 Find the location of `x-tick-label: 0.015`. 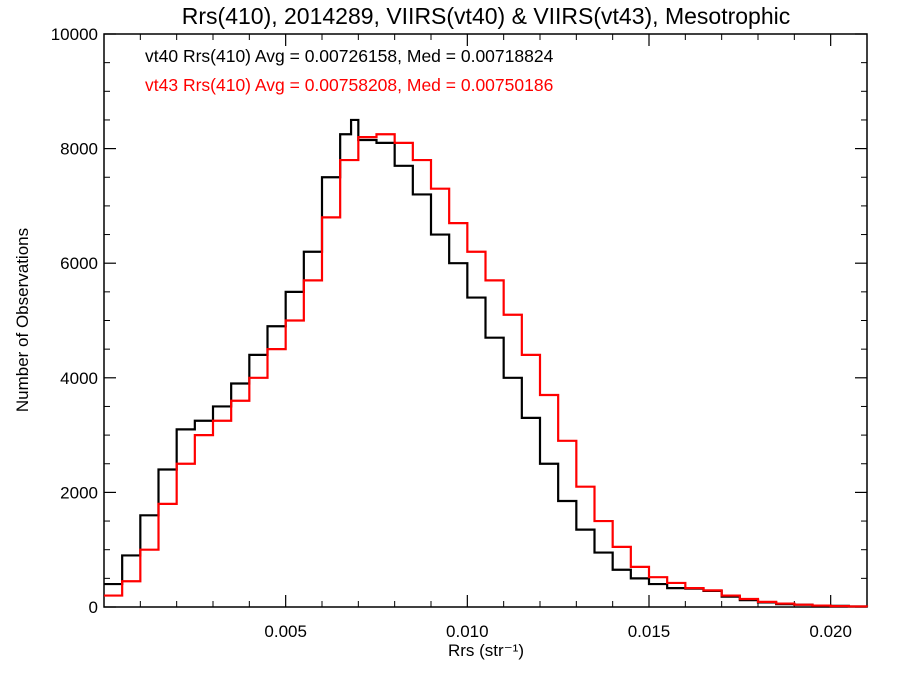

x-tick-label: 0.015 is located at coordinates (649, 631).